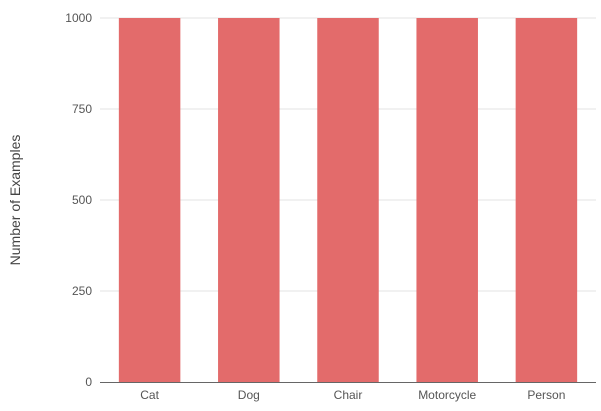 Image resolution: width=601 pixels, height=411 pixels. I want to click on y-tick-label: 250, so click(82, 291).